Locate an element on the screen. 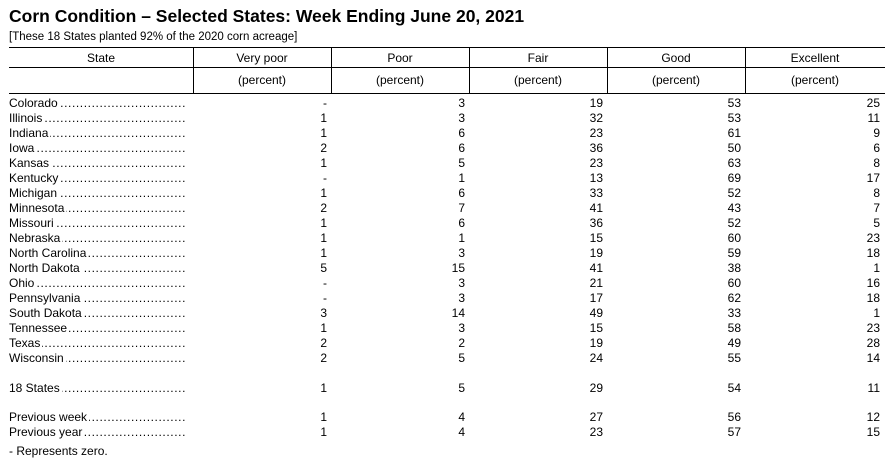 The image size is (896, 464). state-name: Missouri is located at coordinates (32, 223).